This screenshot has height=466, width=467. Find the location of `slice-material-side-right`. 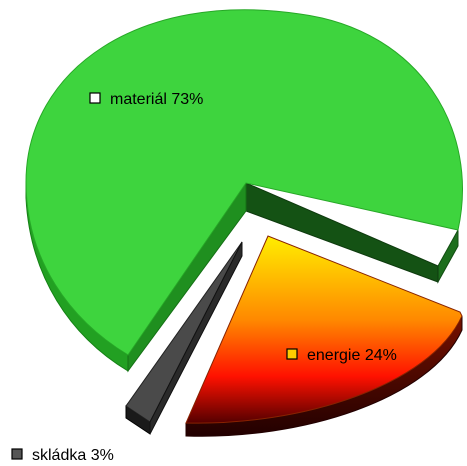

slice-material-side-right is located at coordinates (448, 256).